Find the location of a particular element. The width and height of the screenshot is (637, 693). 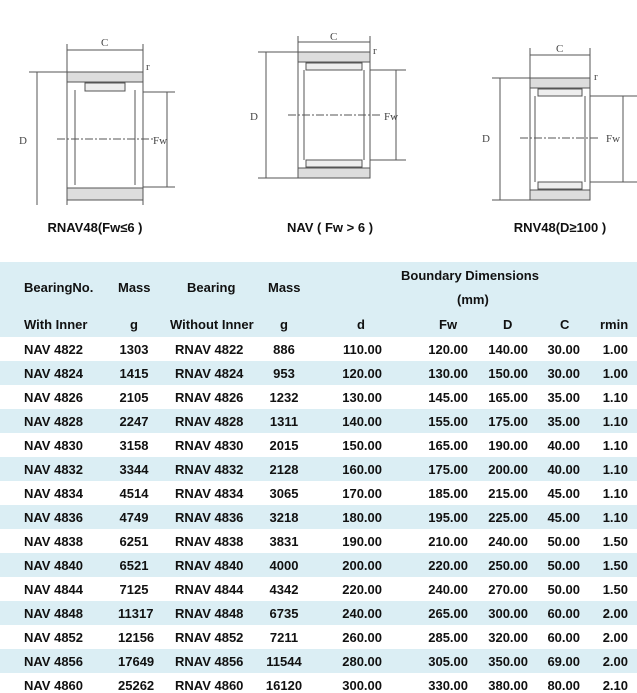

fw-cell: 175.00 is located at coordinates (448, 469).